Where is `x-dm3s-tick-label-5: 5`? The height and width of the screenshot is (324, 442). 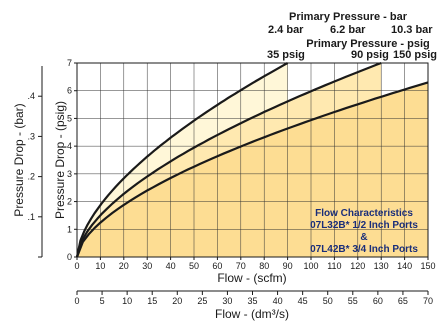 x-dm3s-tick-label-5: 5 is located at coordinates (102, 301).